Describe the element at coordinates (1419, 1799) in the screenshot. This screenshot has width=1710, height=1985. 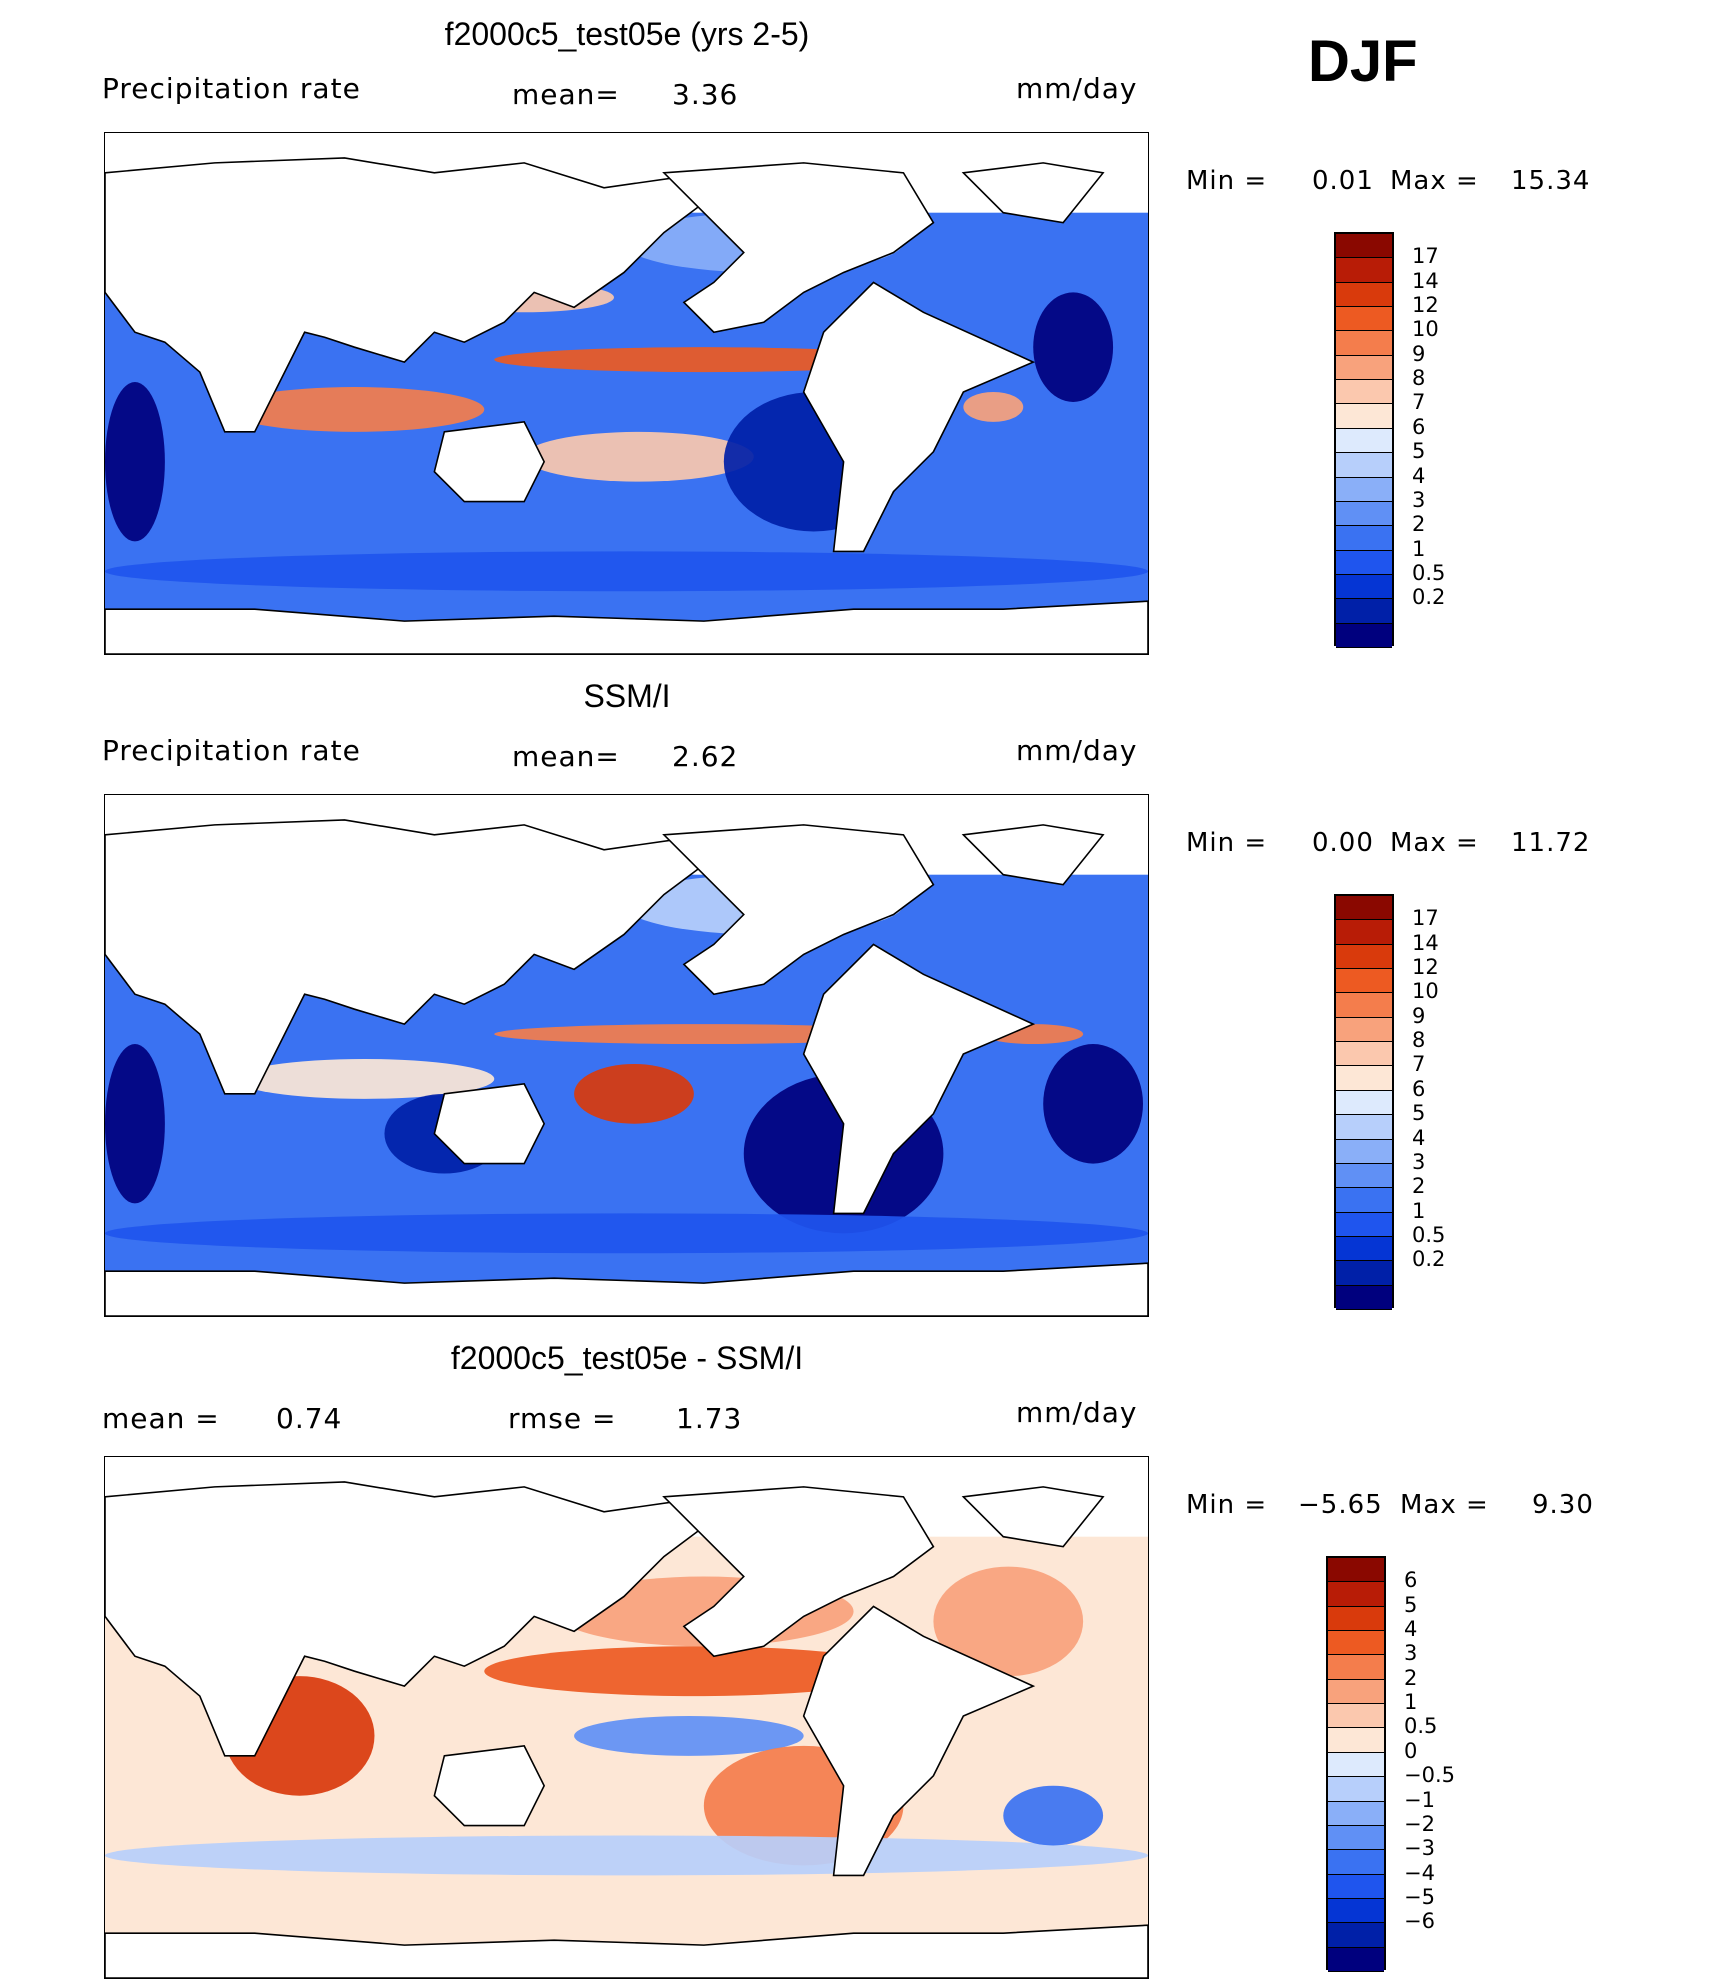
I see `colorbar-tick-label: −1` at that location.